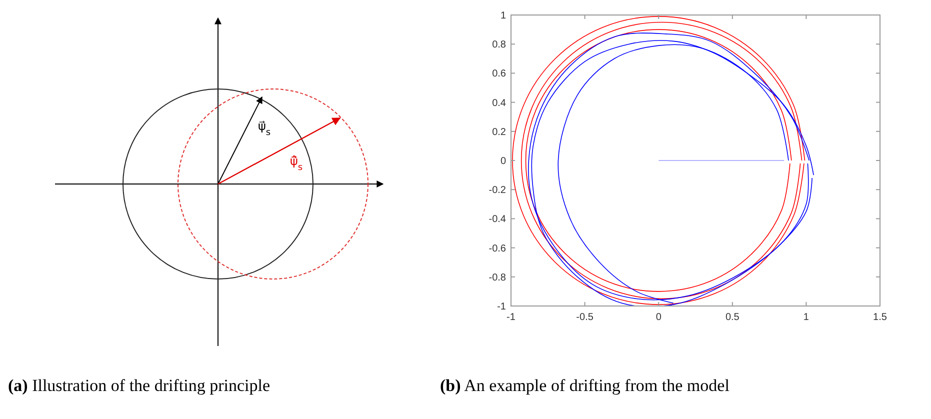 Image resolution: width=931 pixels, height=419 pixels. What do you see at coordinates (264, 128) in the screenshot?
I see `text: ψ⃗$_{s}$` at bounding box center [264, 128].